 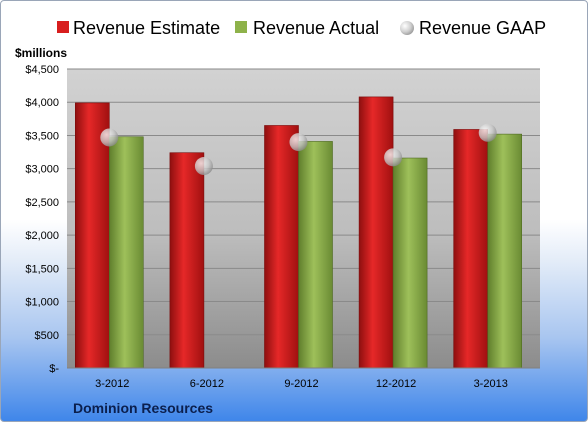 I want to click on y-tick-label: $1,000, so click(x=42, y=303).